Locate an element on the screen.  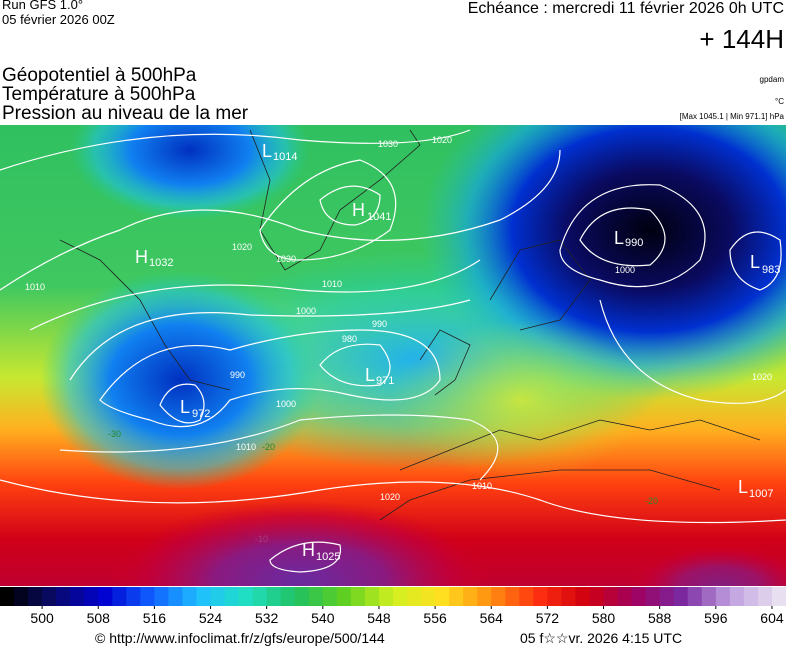
temperature-label: -20 is located at coordinates (651, 501).